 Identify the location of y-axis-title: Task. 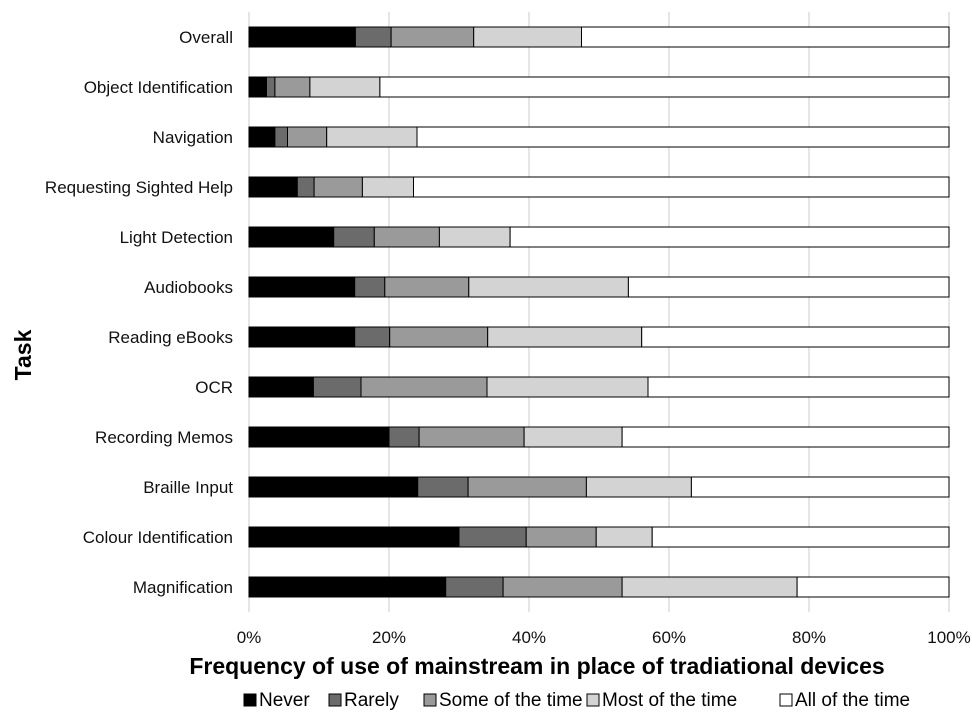
(23, 354).